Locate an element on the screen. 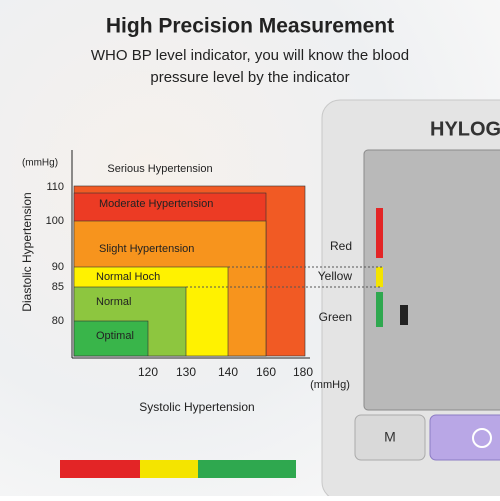  y-tick-label: 85 is located at coordinates (58, 287).